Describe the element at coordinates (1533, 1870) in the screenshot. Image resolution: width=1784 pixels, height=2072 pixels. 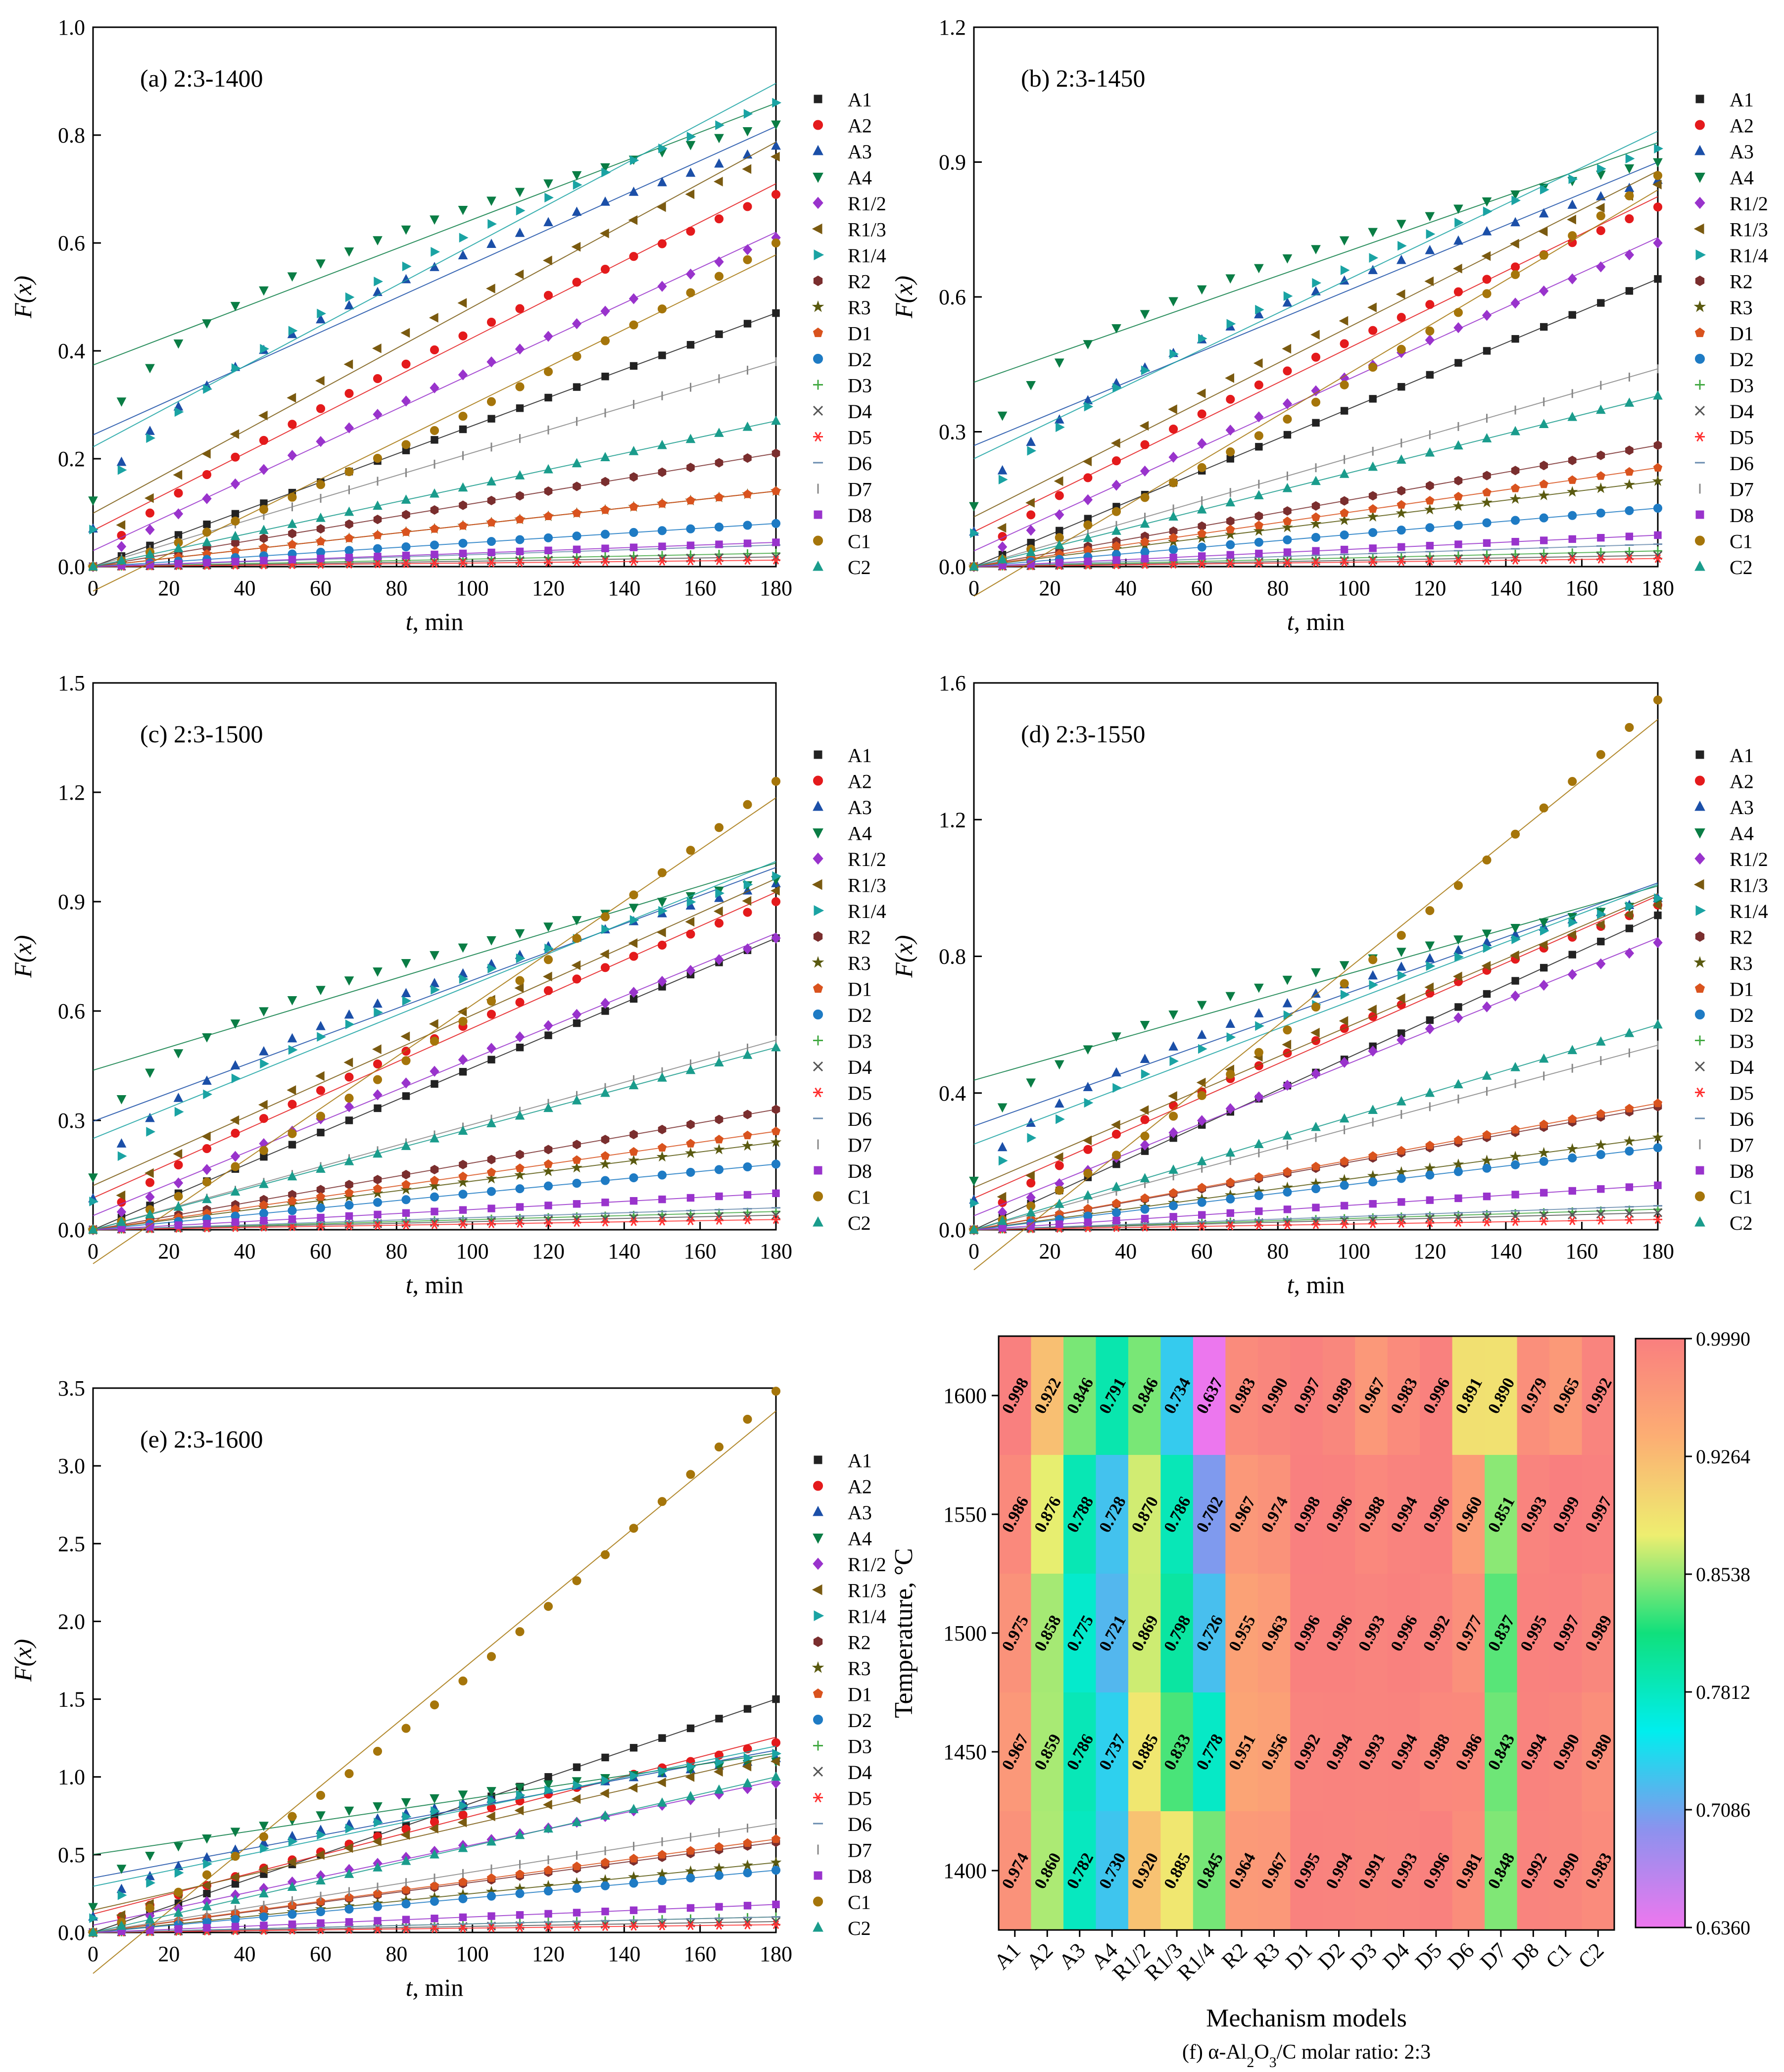
I see `heatmap-cell-1400-D8` at that location.